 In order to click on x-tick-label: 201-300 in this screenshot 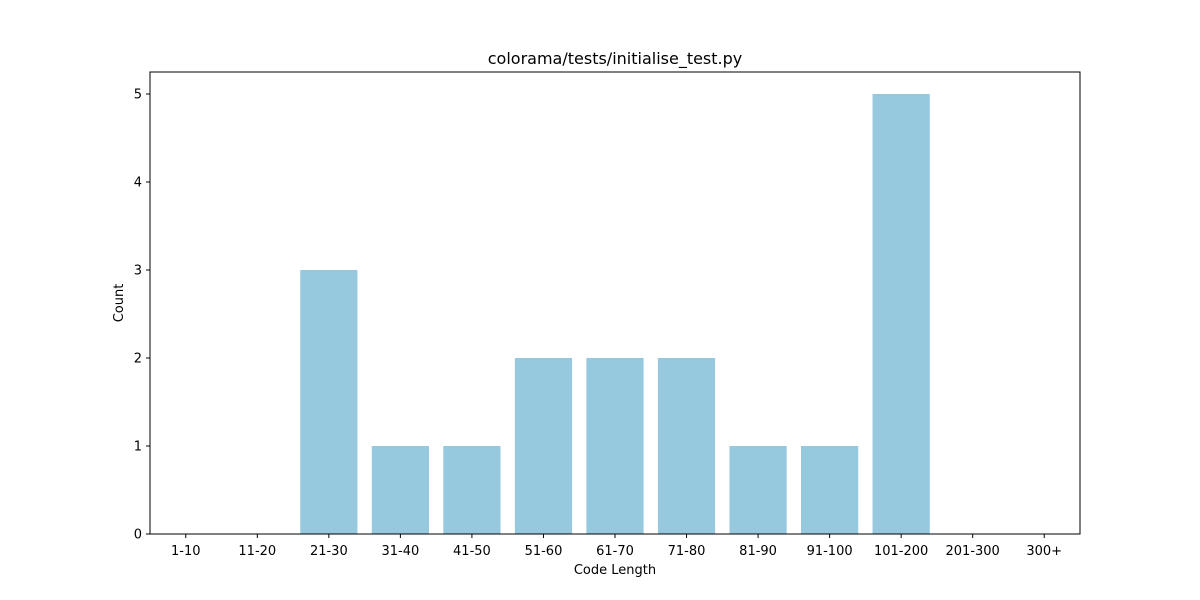, I will do `click(973, 551)`.